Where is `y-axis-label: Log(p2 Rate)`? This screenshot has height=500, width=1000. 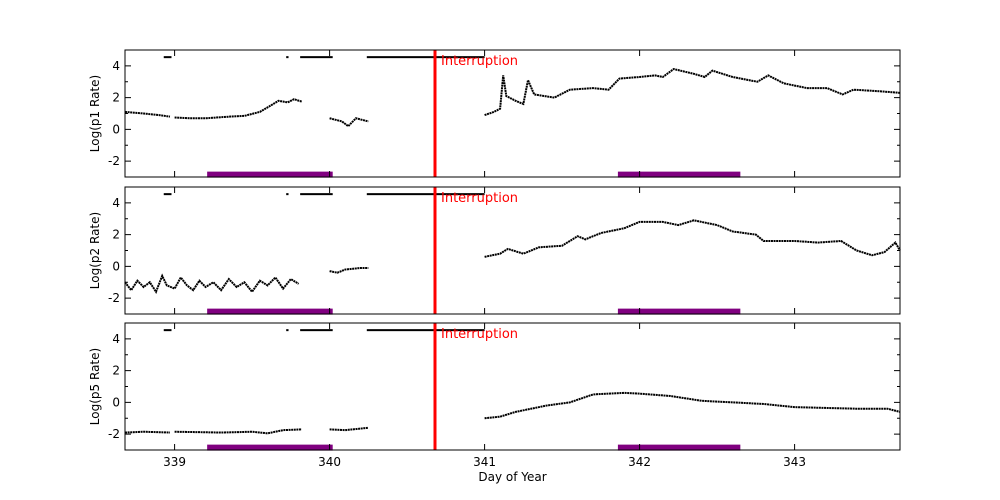
y-axis-label: Log(p2 Rate) is located at coordinates (95, 250).